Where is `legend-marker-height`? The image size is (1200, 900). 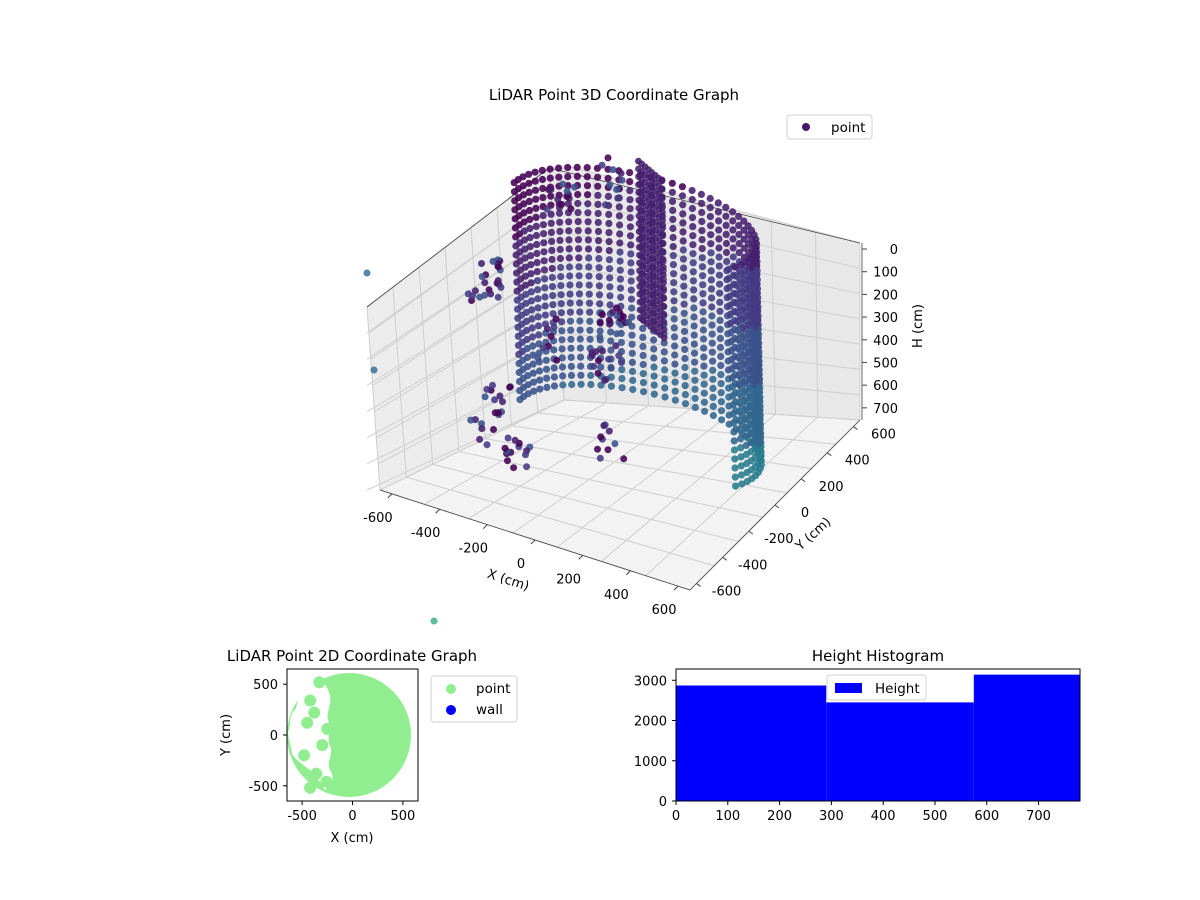 legend-marker-height is located at coordinates (848, 688).